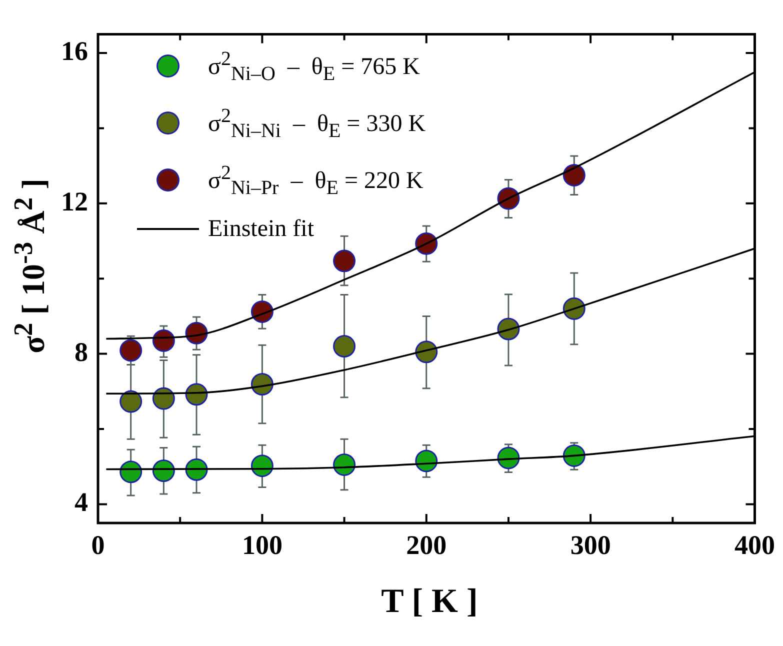  Describe the element at coordinates (314, 67) in the screenshot. I see `legend-label: σ$^{2}$$_{Ni–O}$ – θ$_{E}$ = 765 K` at that location.